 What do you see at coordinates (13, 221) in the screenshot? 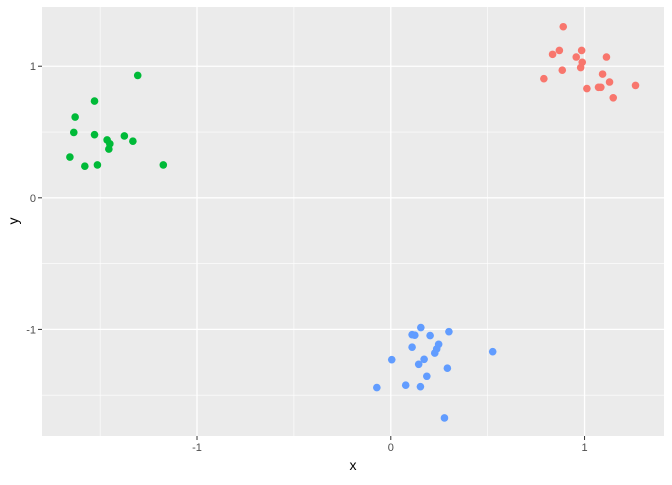
I see `y-axis-label: y` at bounding box center [13, 221].